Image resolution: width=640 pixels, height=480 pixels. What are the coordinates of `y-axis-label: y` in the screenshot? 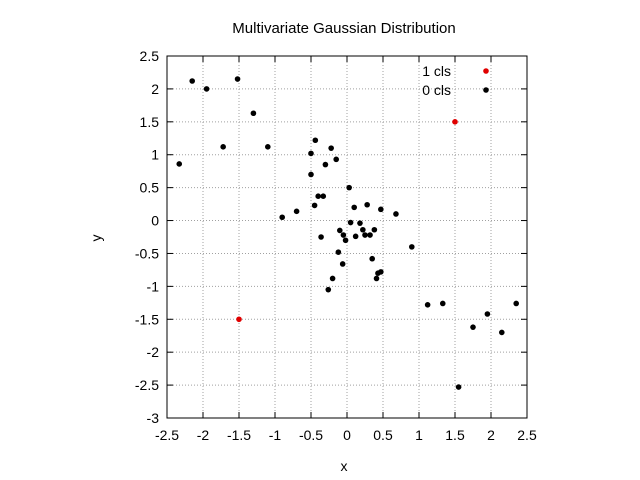 It's located at (96, 238).